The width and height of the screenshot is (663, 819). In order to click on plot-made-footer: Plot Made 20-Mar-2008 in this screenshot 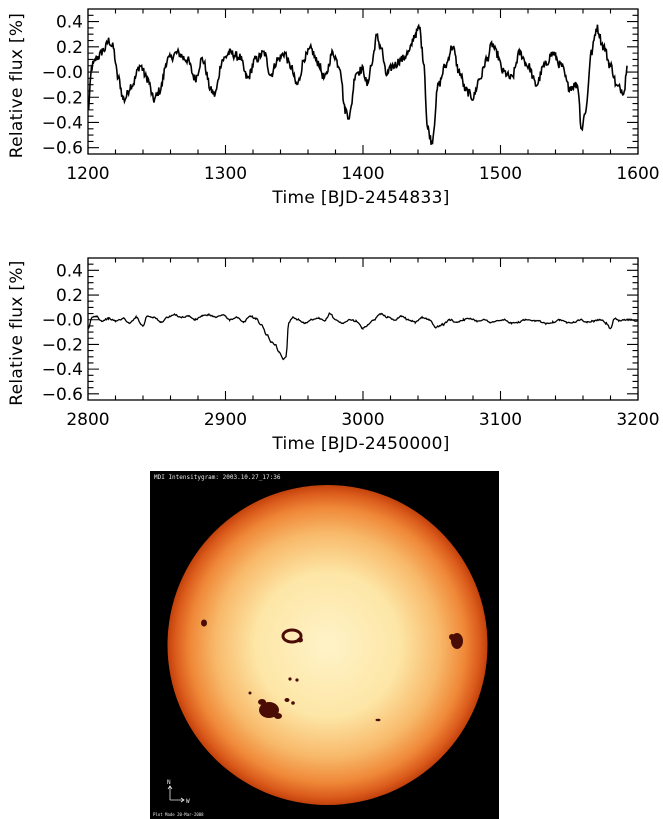, I will do `click(178, 814)`.